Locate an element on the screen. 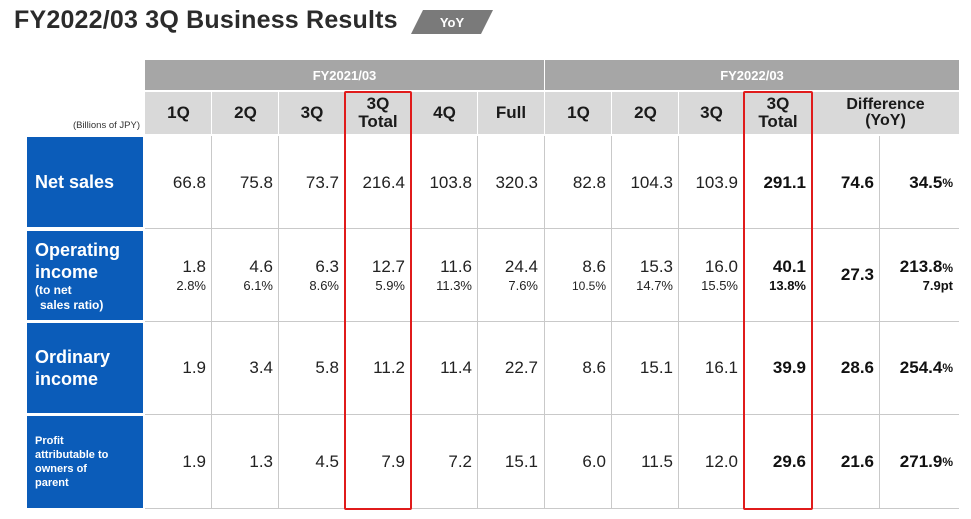  value: 6.3 is located at coordinates (327, 266).